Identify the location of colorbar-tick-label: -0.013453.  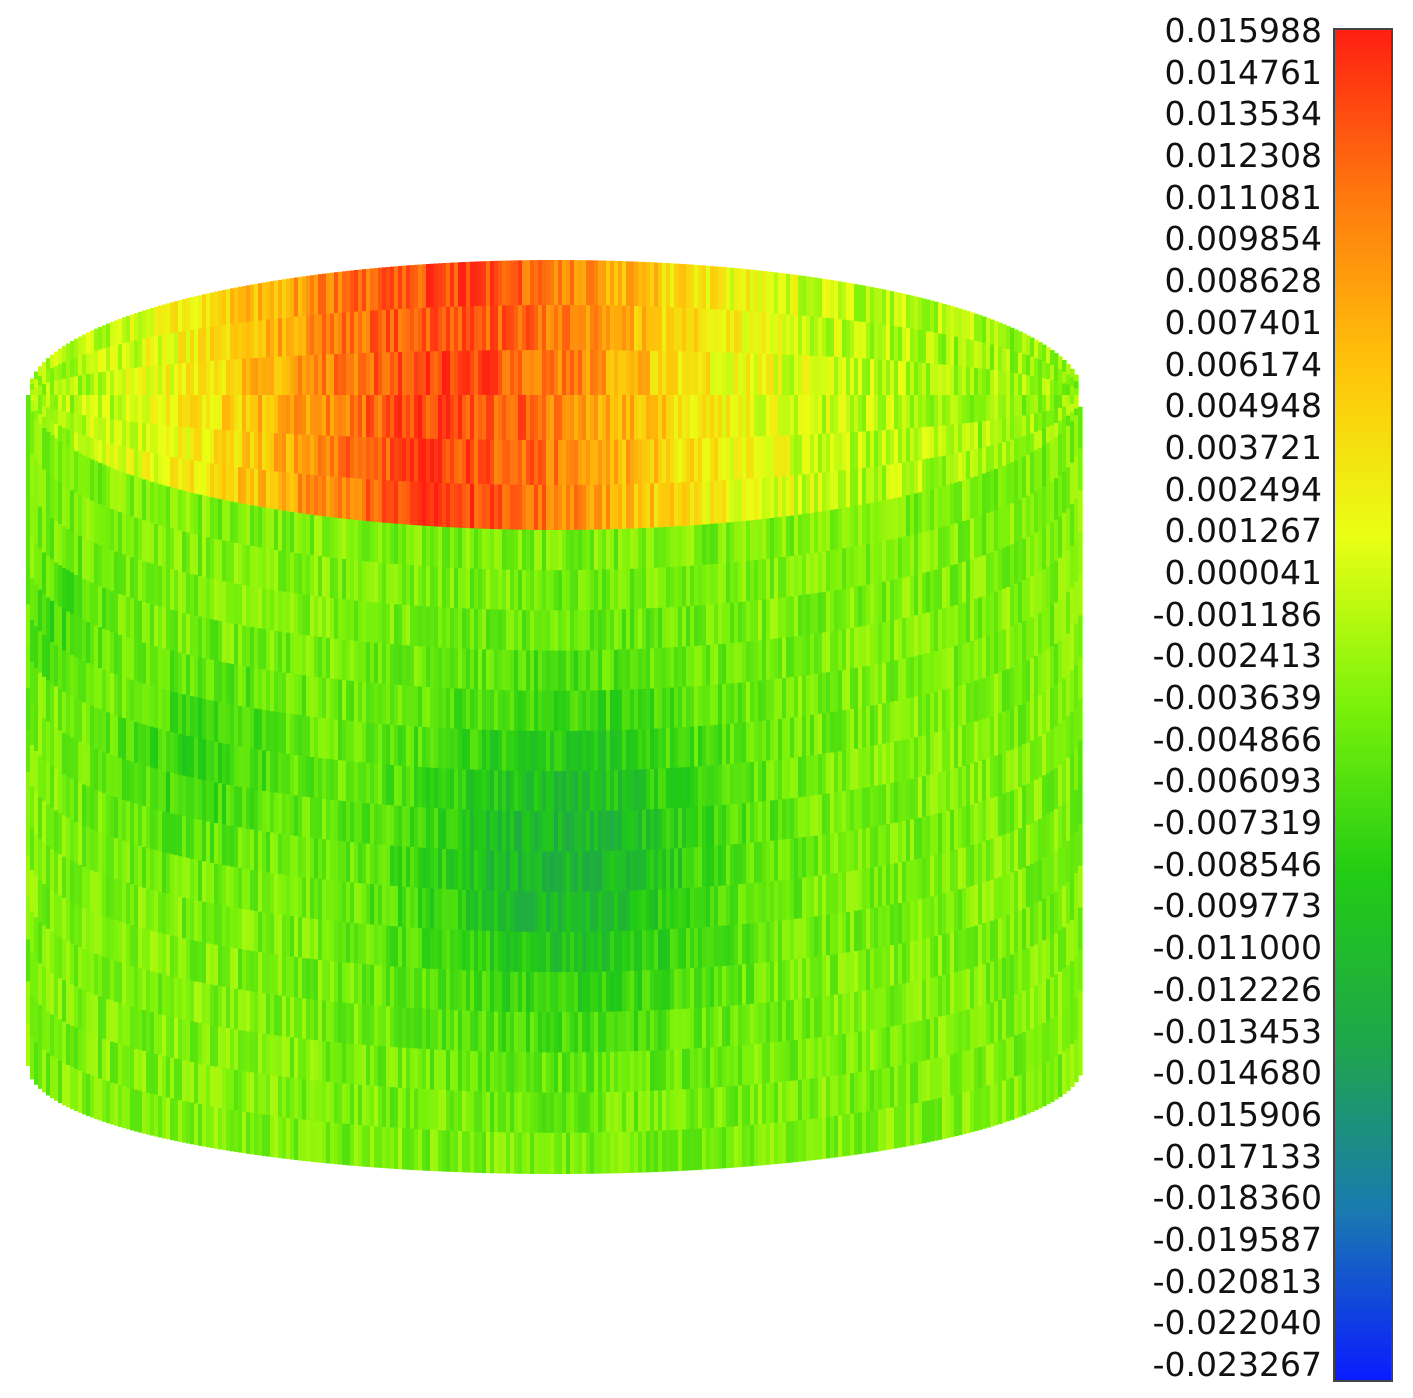
(1237, 1031).